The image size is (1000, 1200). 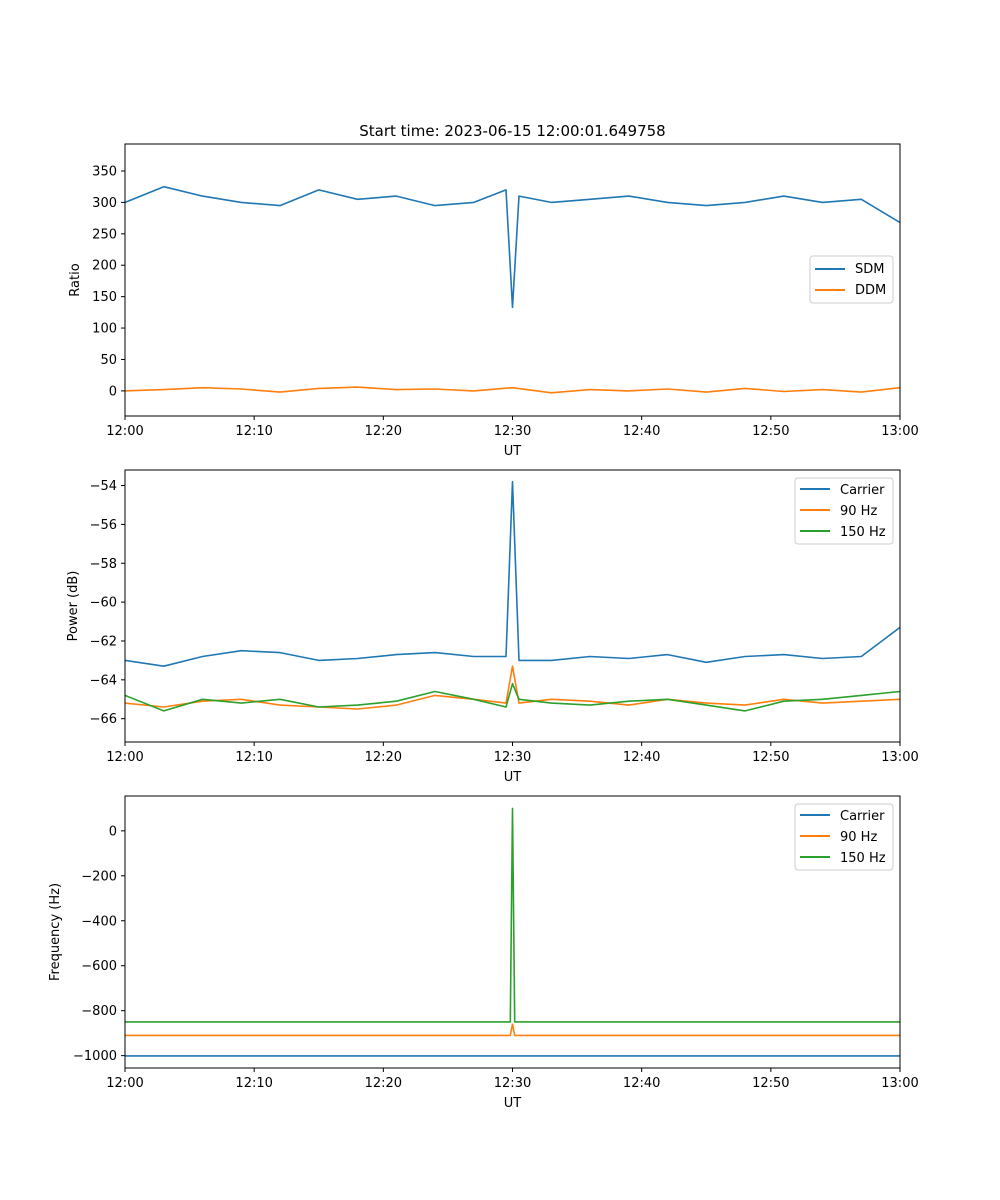 I want to click on y-tick-label: −600, so click(x=99, y=966).